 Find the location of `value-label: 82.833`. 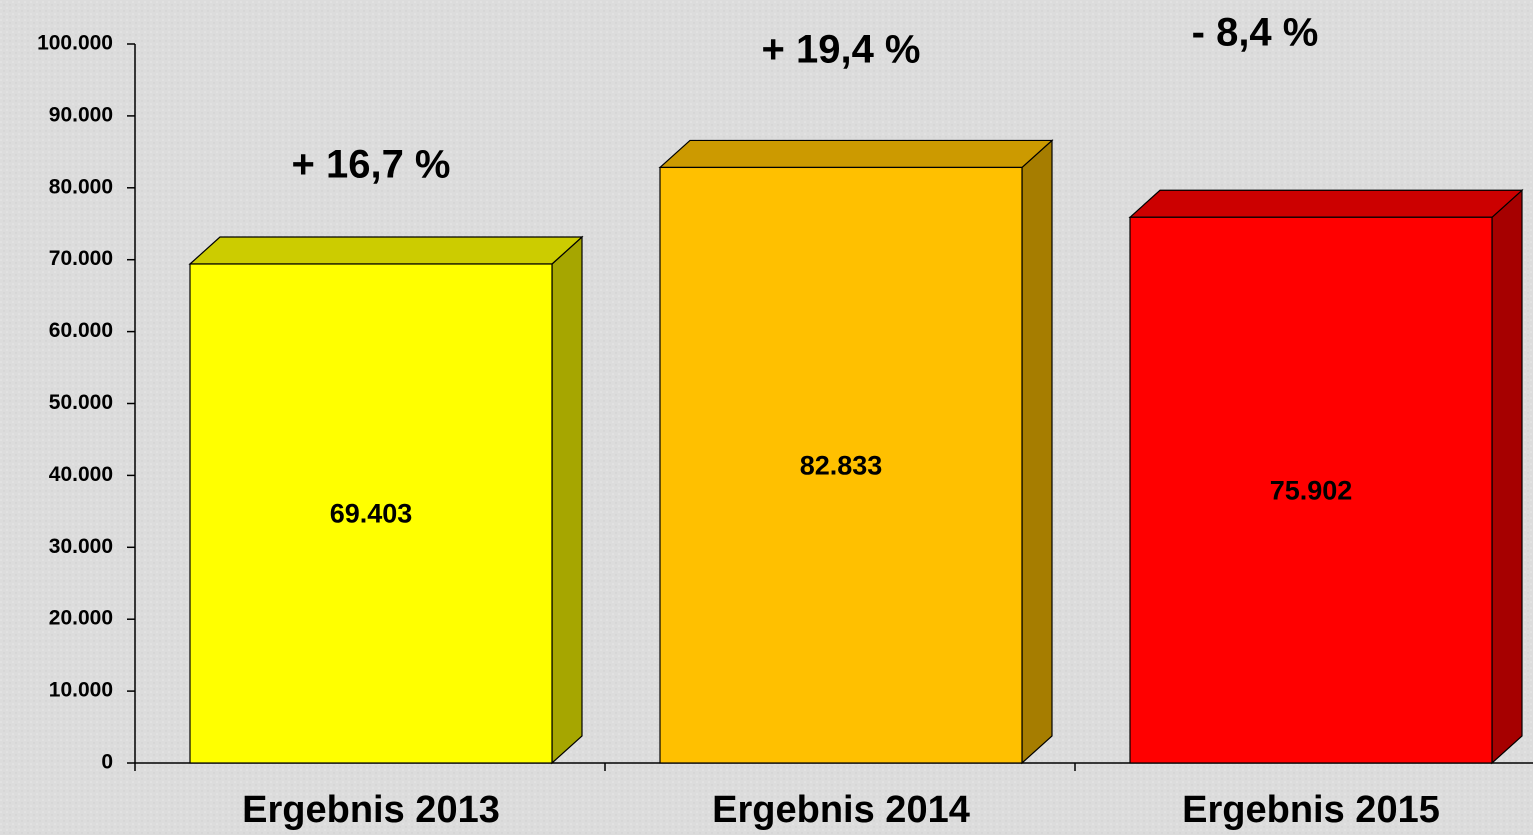

value-label: 82.833 is located at coordinates (841, 465).